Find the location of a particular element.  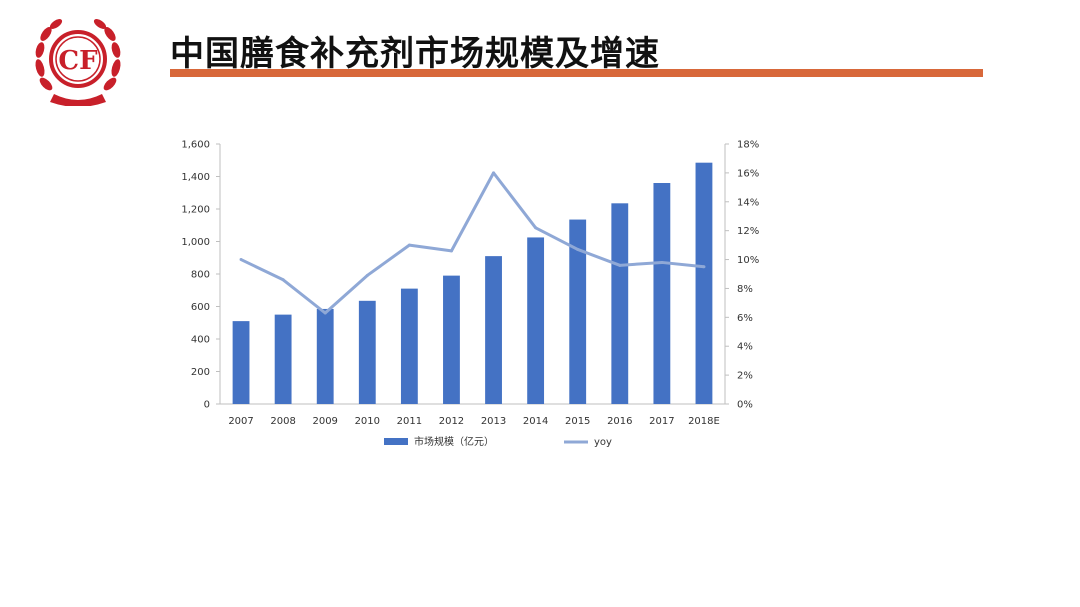

cf-logo: CF is located at coordinates (78, 62).